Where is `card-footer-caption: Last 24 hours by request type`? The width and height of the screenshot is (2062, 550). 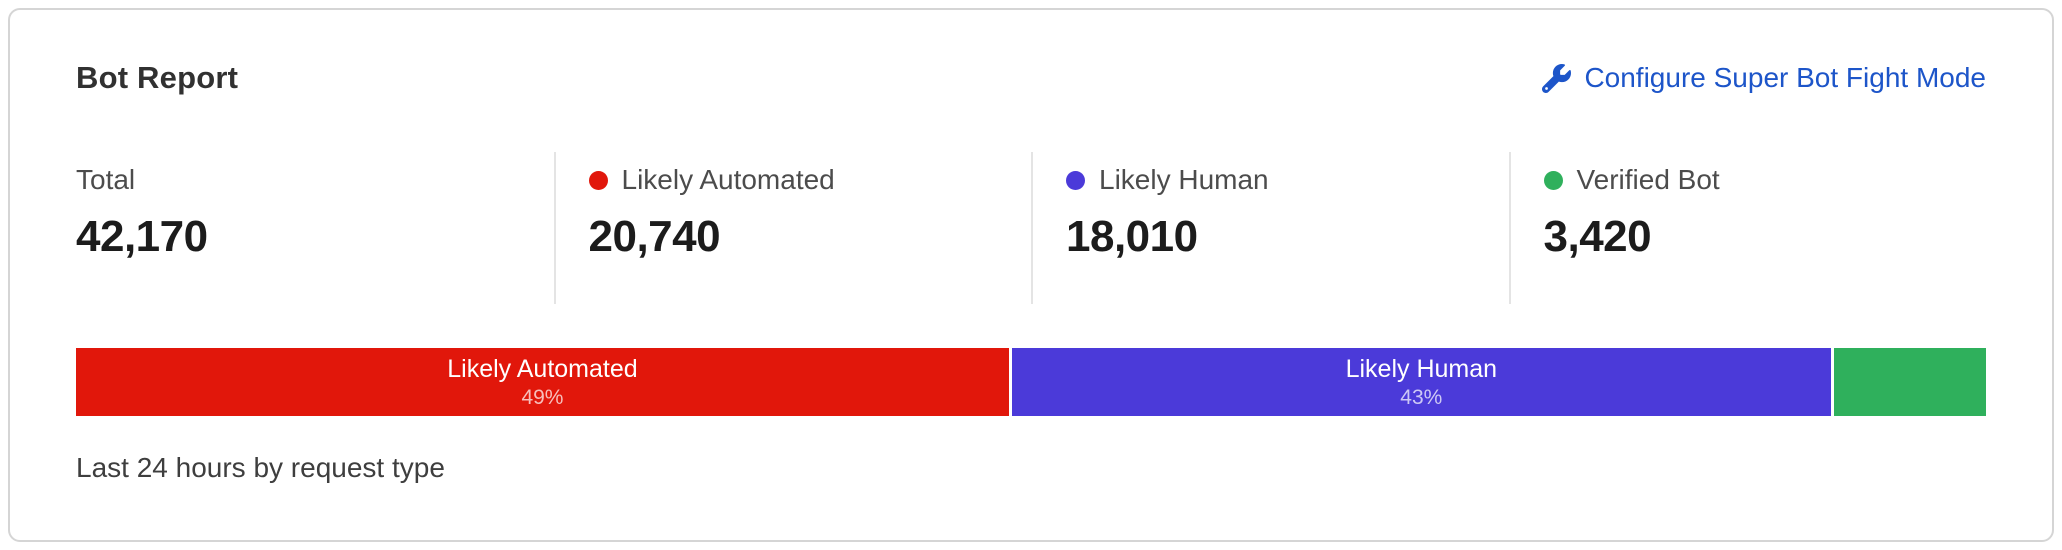 card-footer-caption: Last 24 hours by request type is located at coordinates (260, 467).